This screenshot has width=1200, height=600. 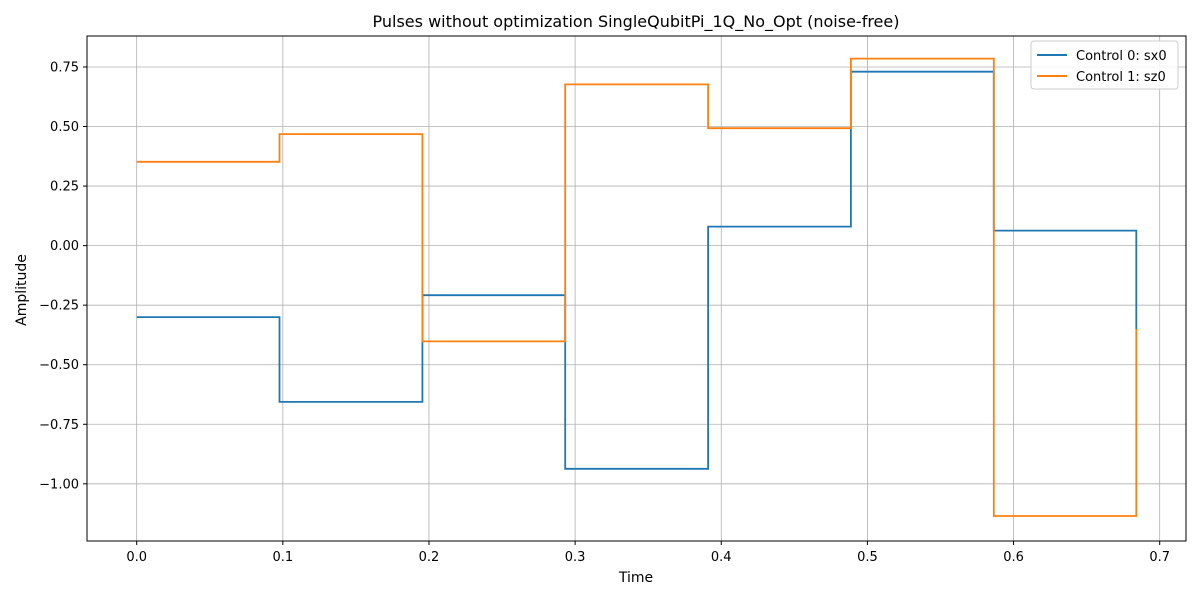 What do you see at coordinates (64, 246) in the screenshot?
I see `y-tick-label: 0.00` at bounding box center [64, 246].